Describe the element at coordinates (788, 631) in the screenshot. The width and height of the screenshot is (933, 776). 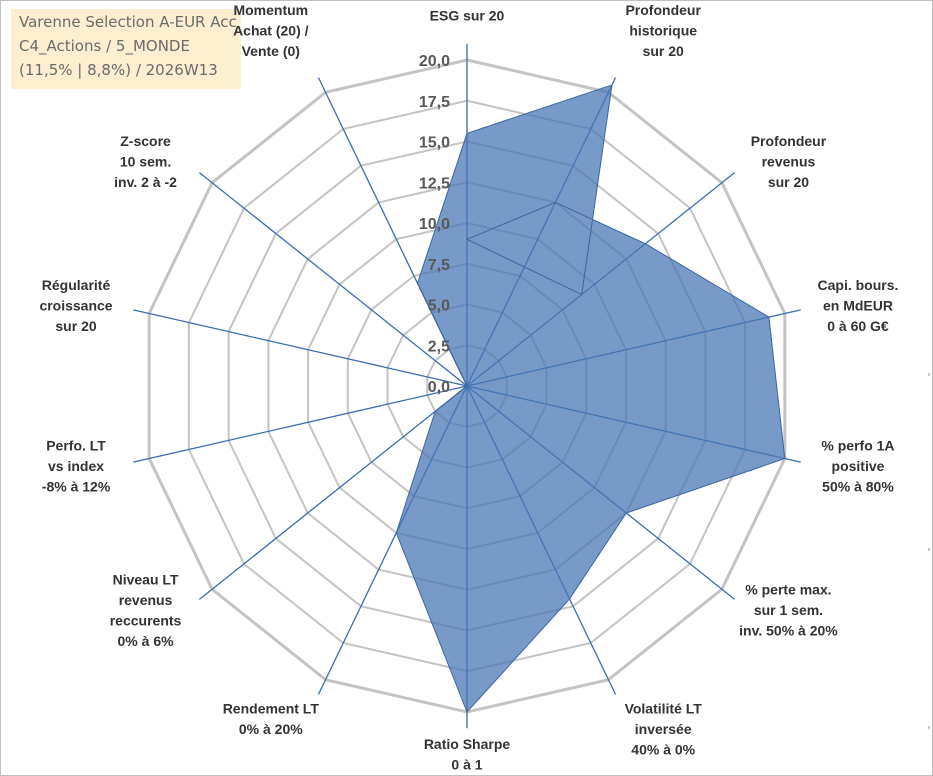
I see `axis-label-line: inv. 50% à 20%` at that location.